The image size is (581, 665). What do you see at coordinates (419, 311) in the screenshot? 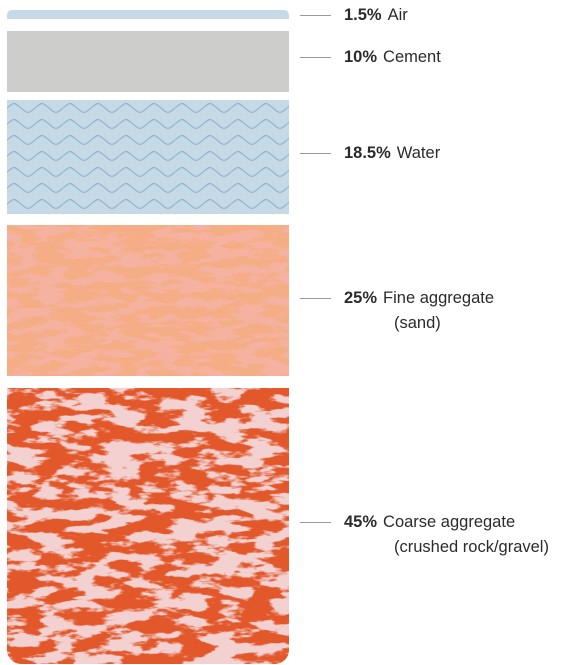
I see `fine-aggregate-label: 25% Fine aggregate (sand)` at bounding box center [419, 311].